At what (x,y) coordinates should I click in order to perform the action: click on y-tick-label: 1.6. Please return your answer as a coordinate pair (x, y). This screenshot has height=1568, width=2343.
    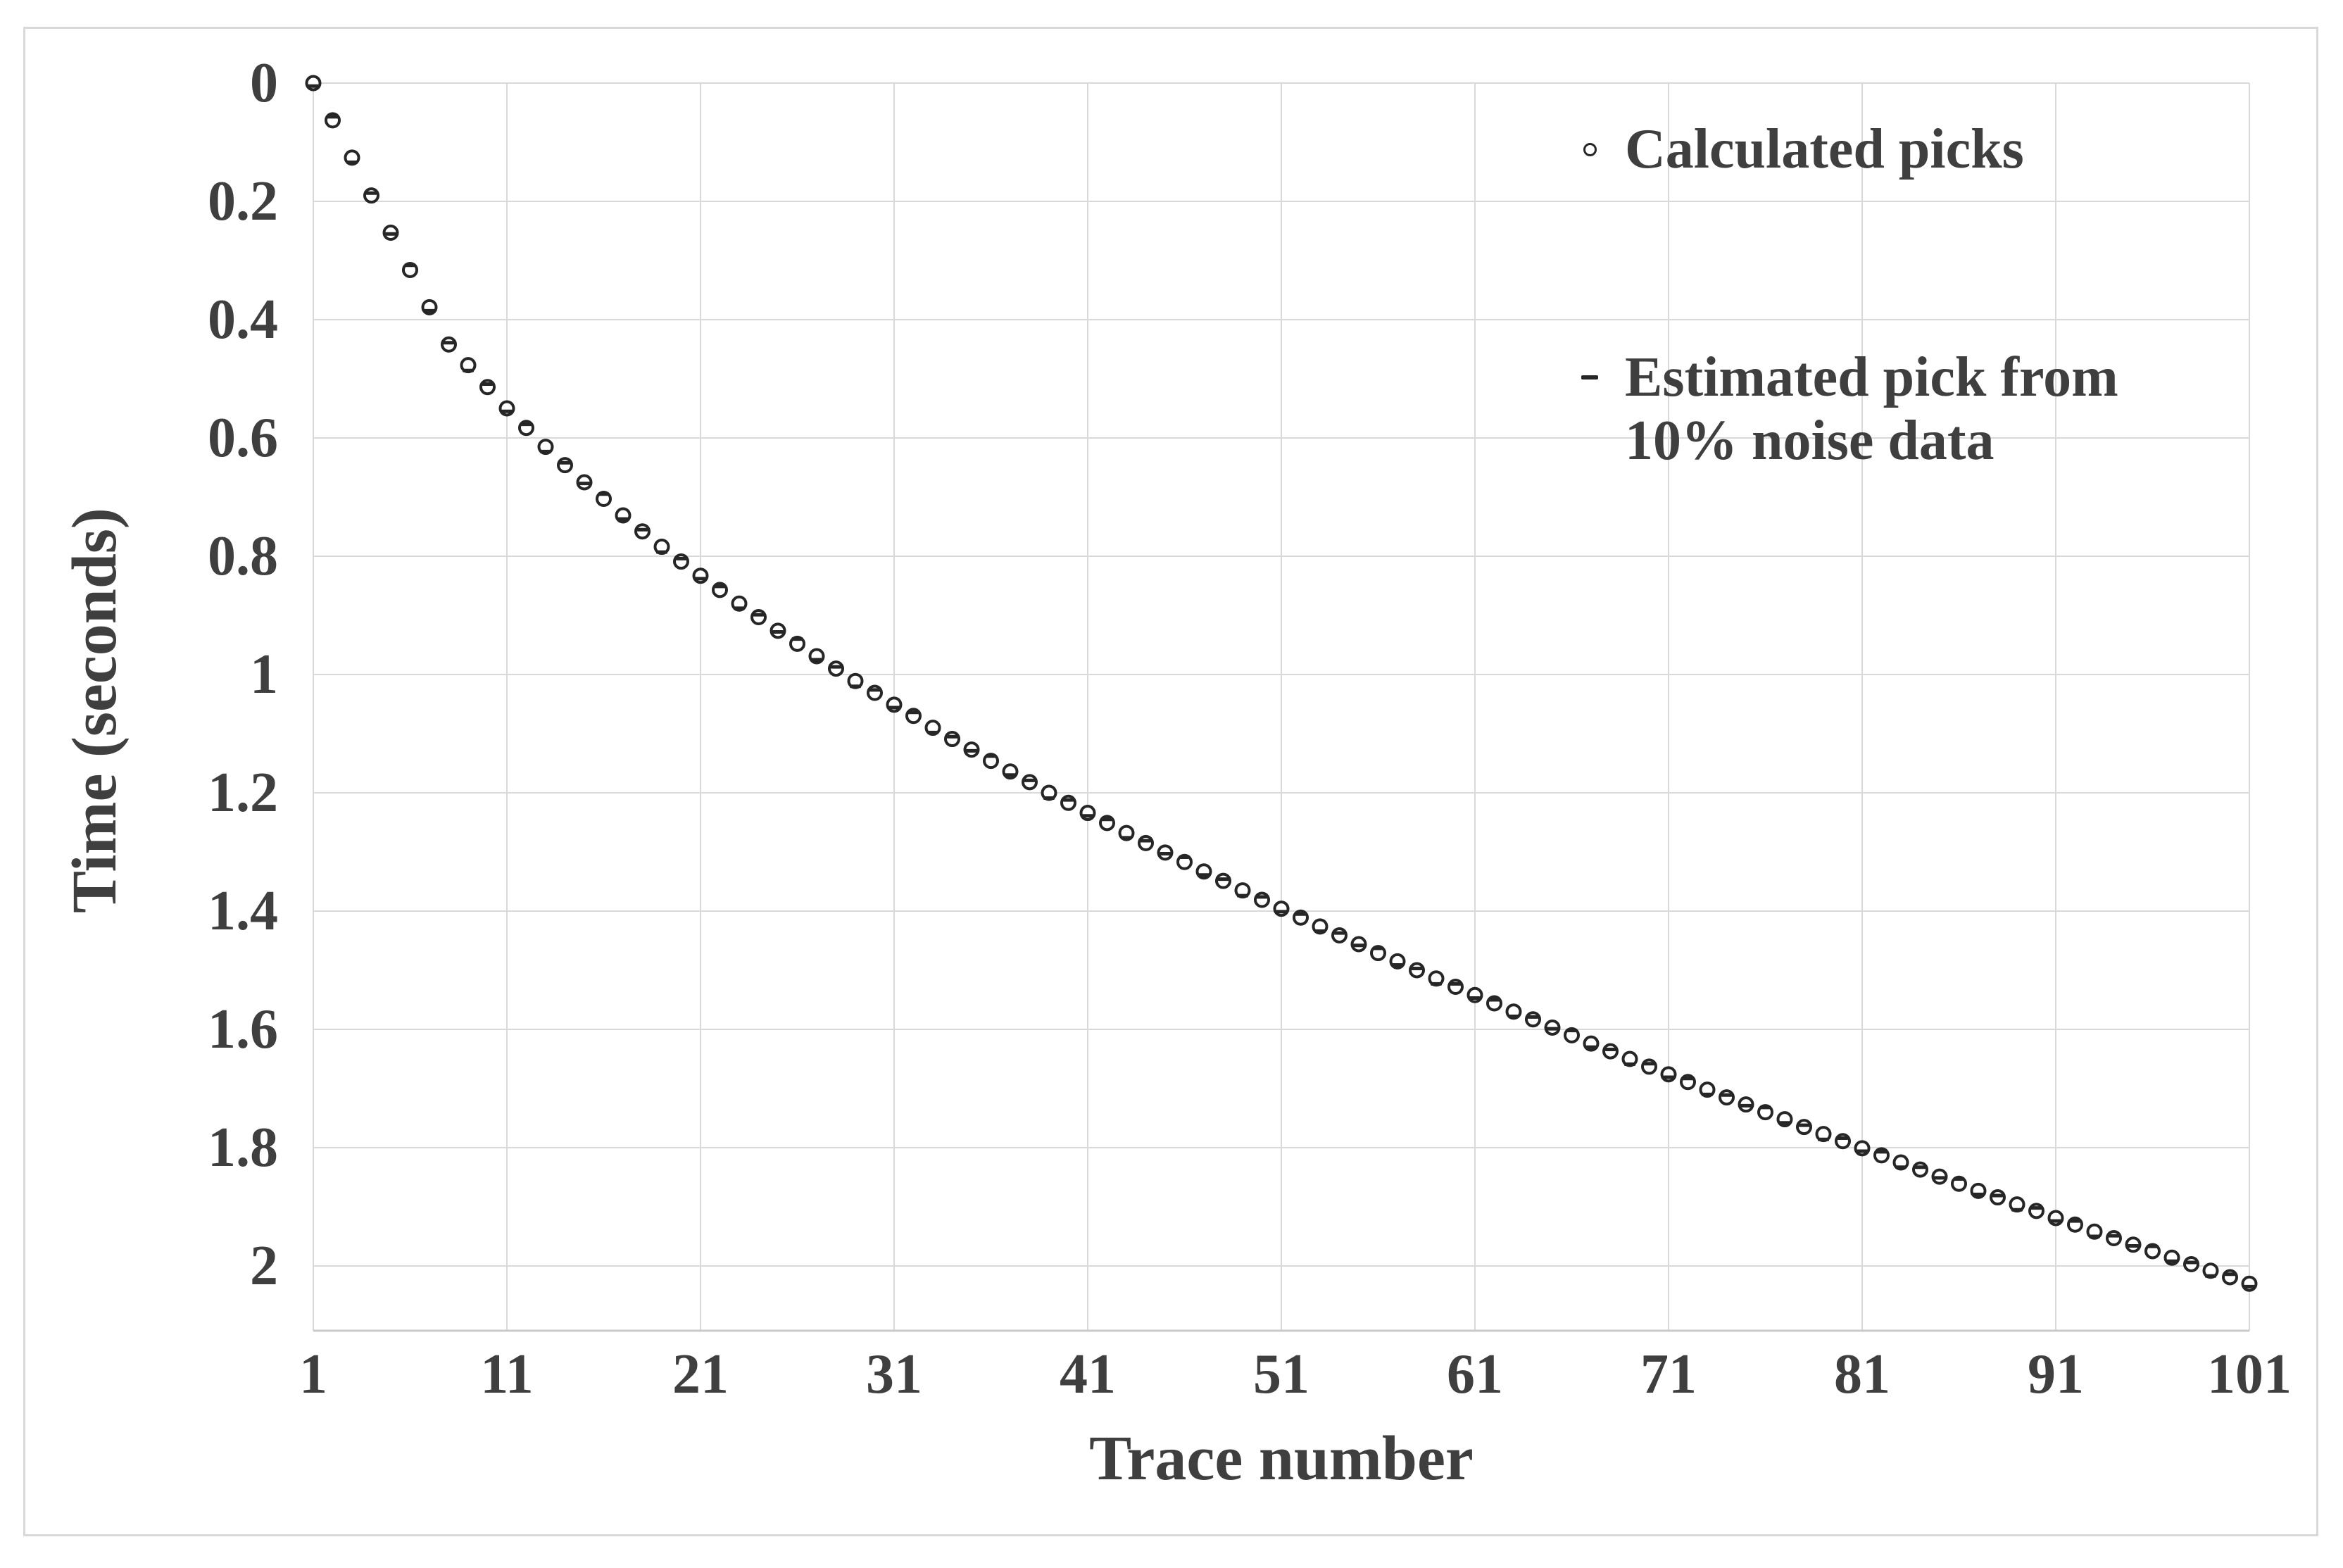
    Looking at the image, I should click on (243, 1029).